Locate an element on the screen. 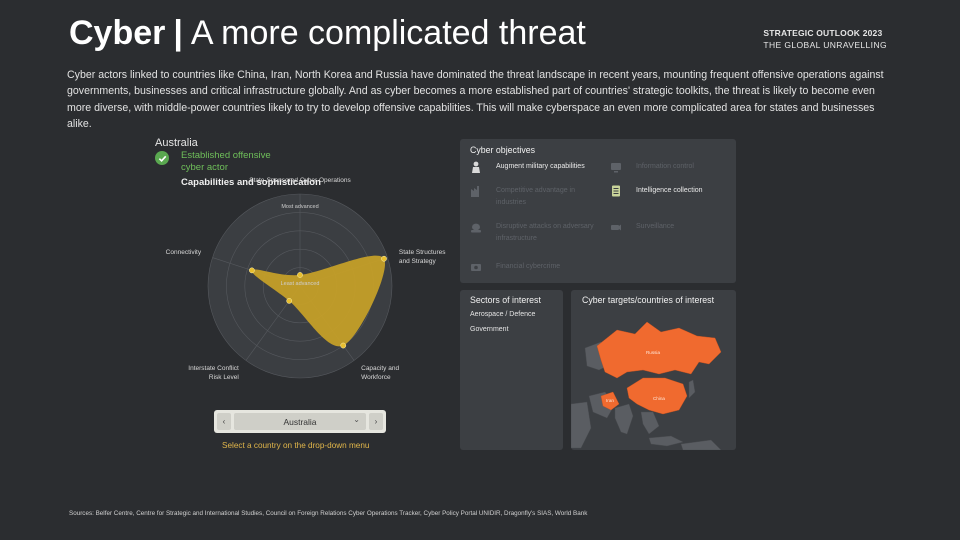 The image size is (960, 540). radar-title: Capabilities and sophistication is located at coordinates (251, 182).